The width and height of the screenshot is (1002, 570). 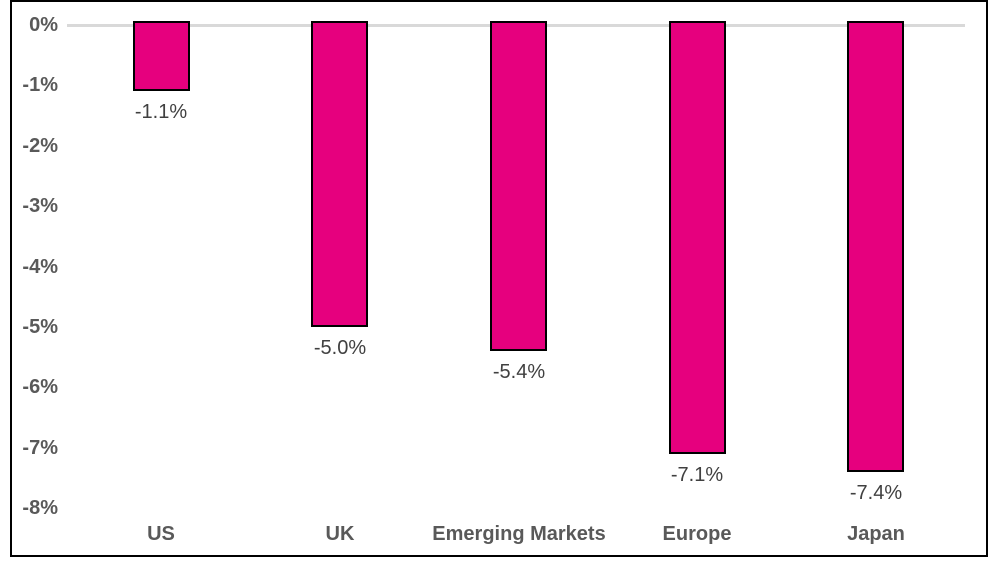 I want to click on x-axis-category-label: Japan, so click(x=876, y=534).